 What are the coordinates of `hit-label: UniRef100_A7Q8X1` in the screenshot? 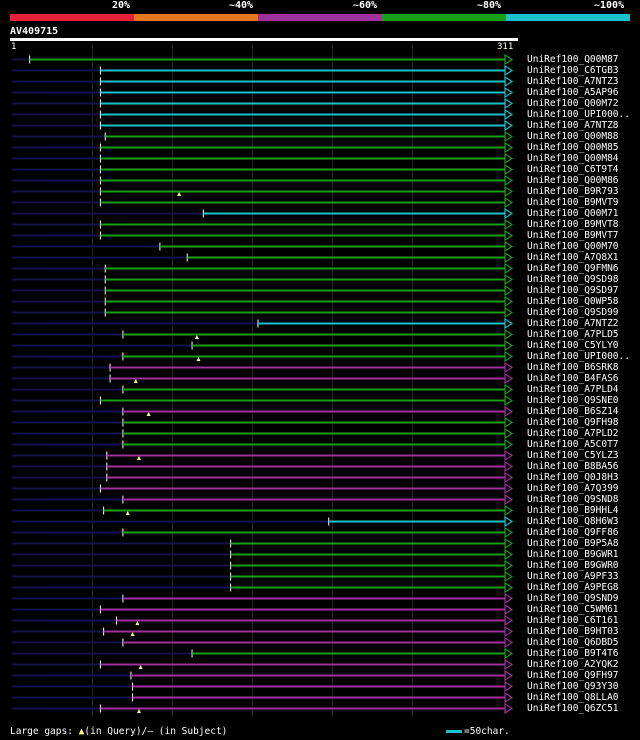 It's located at (573, 257).